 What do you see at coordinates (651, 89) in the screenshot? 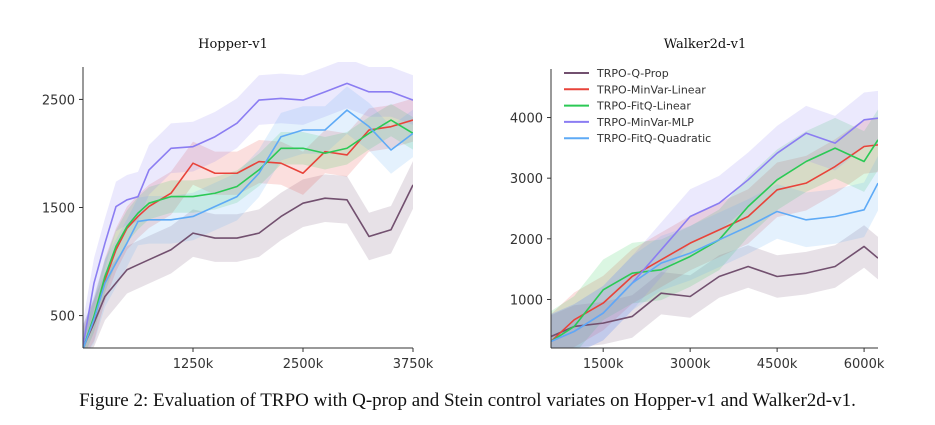
I see `legend-label: TRPO-MinVar-Linear` at bounding box center [651, 89].